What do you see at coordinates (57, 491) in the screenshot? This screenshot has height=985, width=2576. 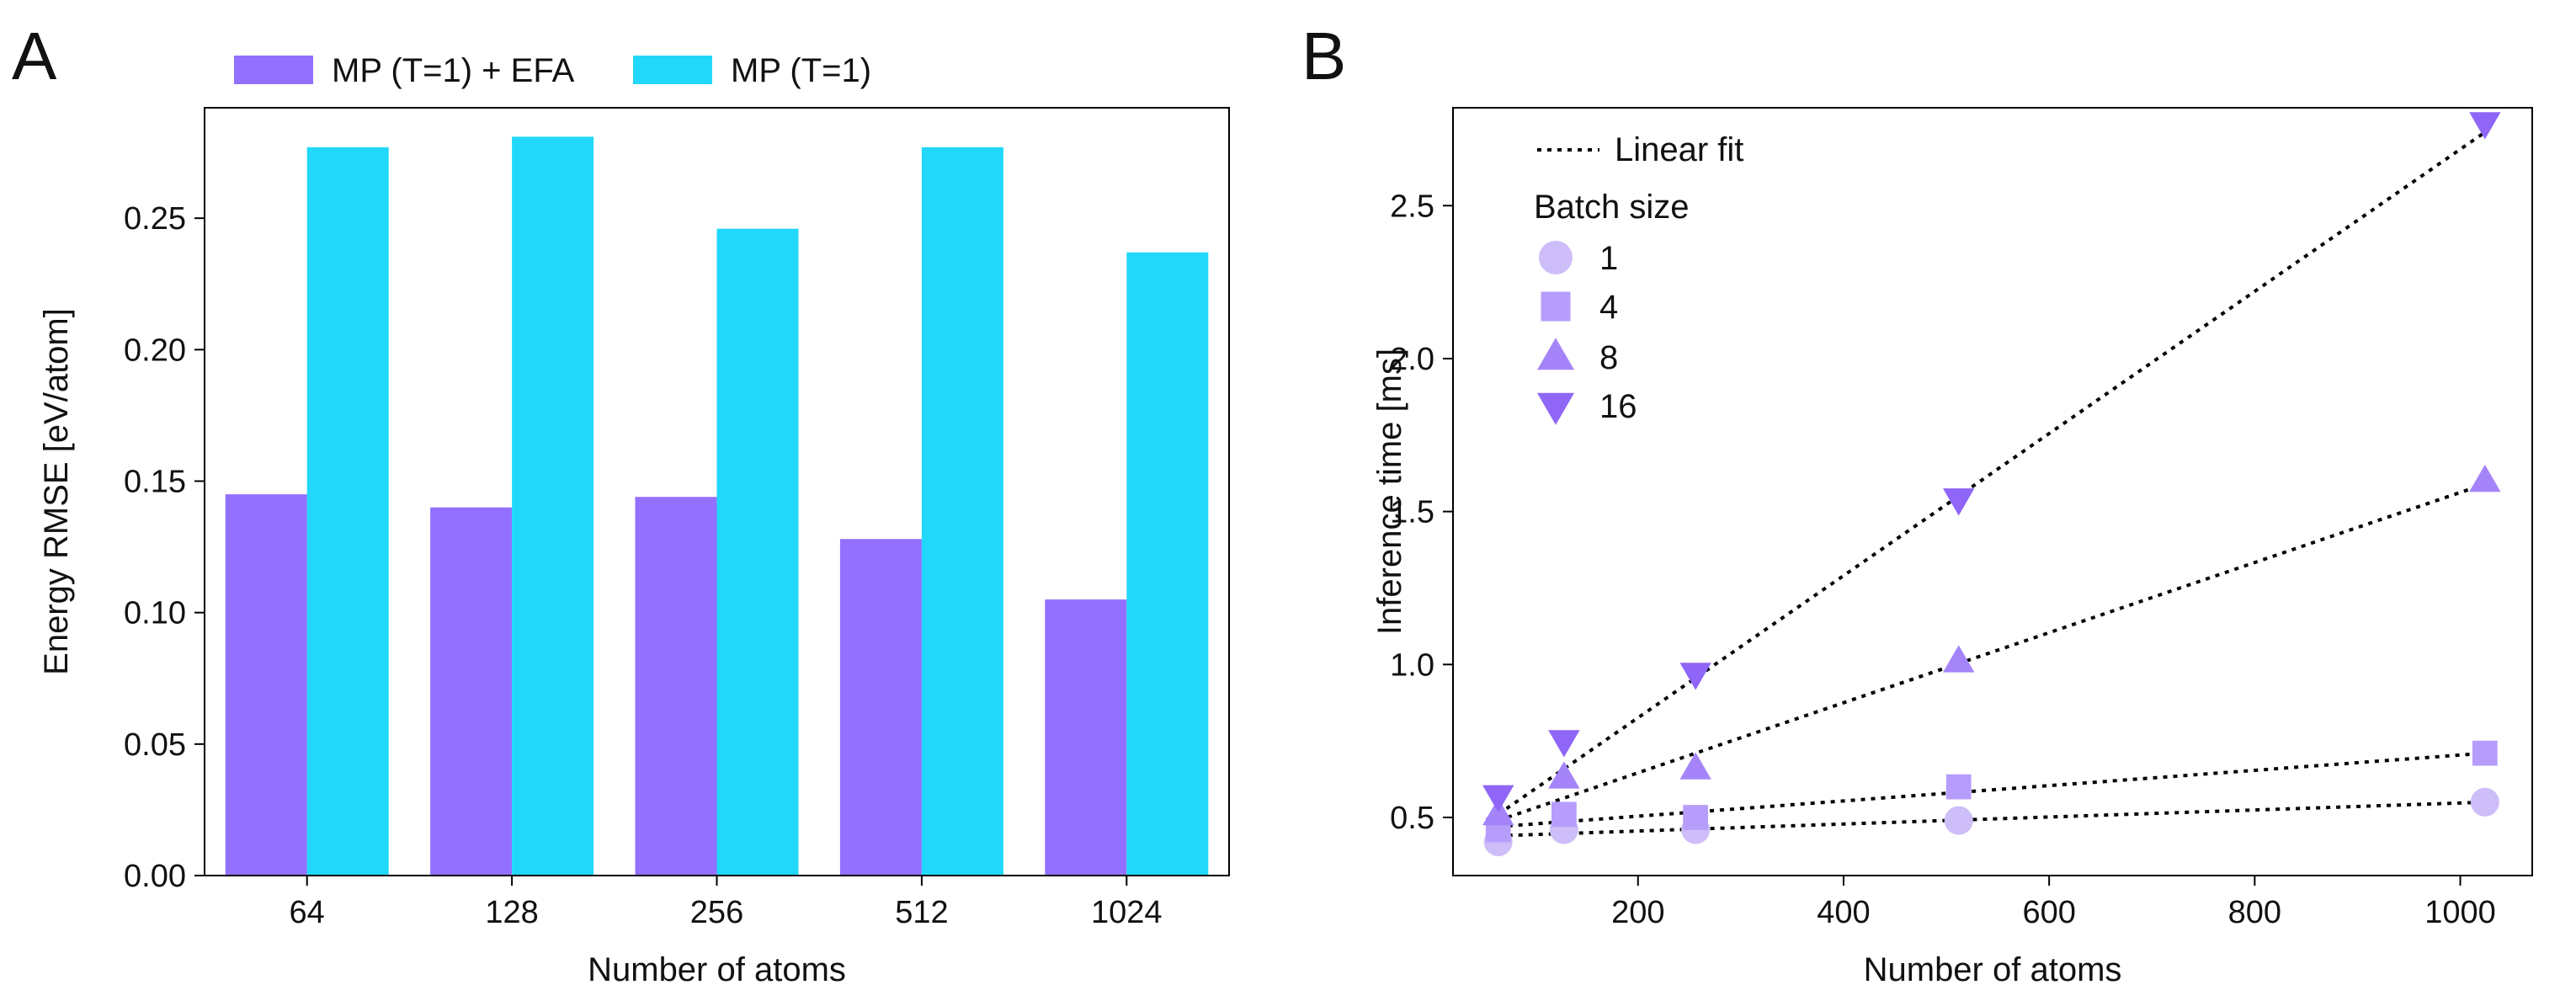 I see `y-axis-label-a: Energy RMSE [eV/atom]` at bounding box center [57, 491].